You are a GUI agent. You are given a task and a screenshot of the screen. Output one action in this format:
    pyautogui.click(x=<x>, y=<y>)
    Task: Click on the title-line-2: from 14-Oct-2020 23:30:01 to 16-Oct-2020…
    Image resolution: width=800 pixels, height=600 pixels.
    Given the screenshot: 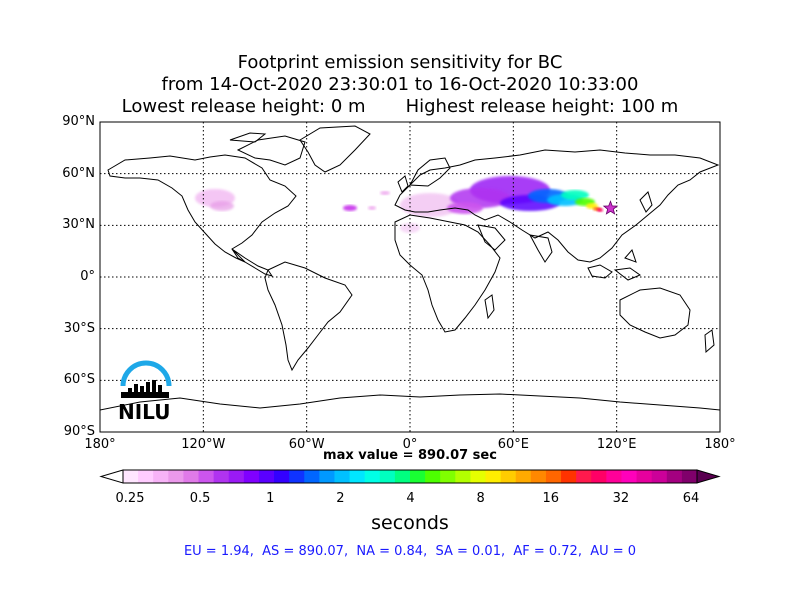 What is the action you would take?
    pyautogui.click(x=400, y=84)
    